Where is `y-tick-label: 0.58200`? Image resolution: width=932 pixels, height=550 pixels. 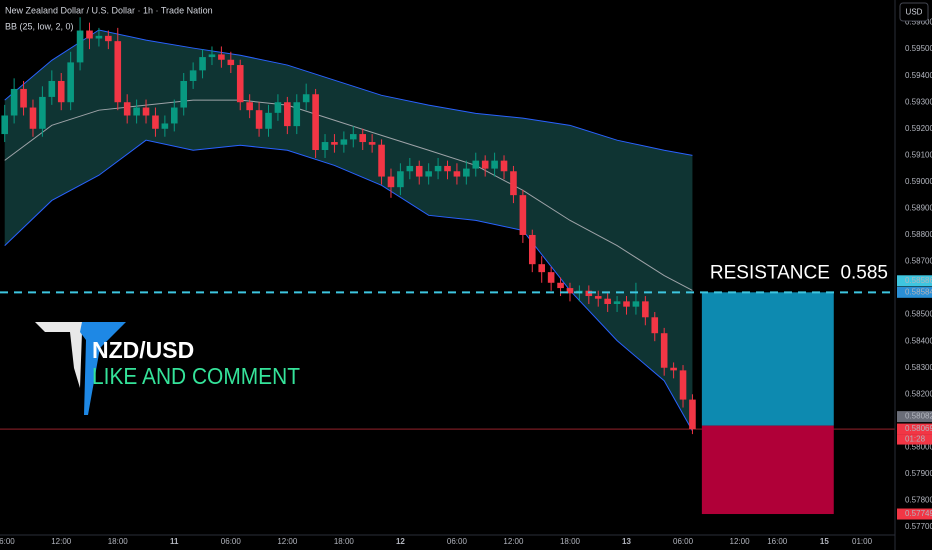 y-tick-label: 0.58200 is located at coordinates (918, 393).